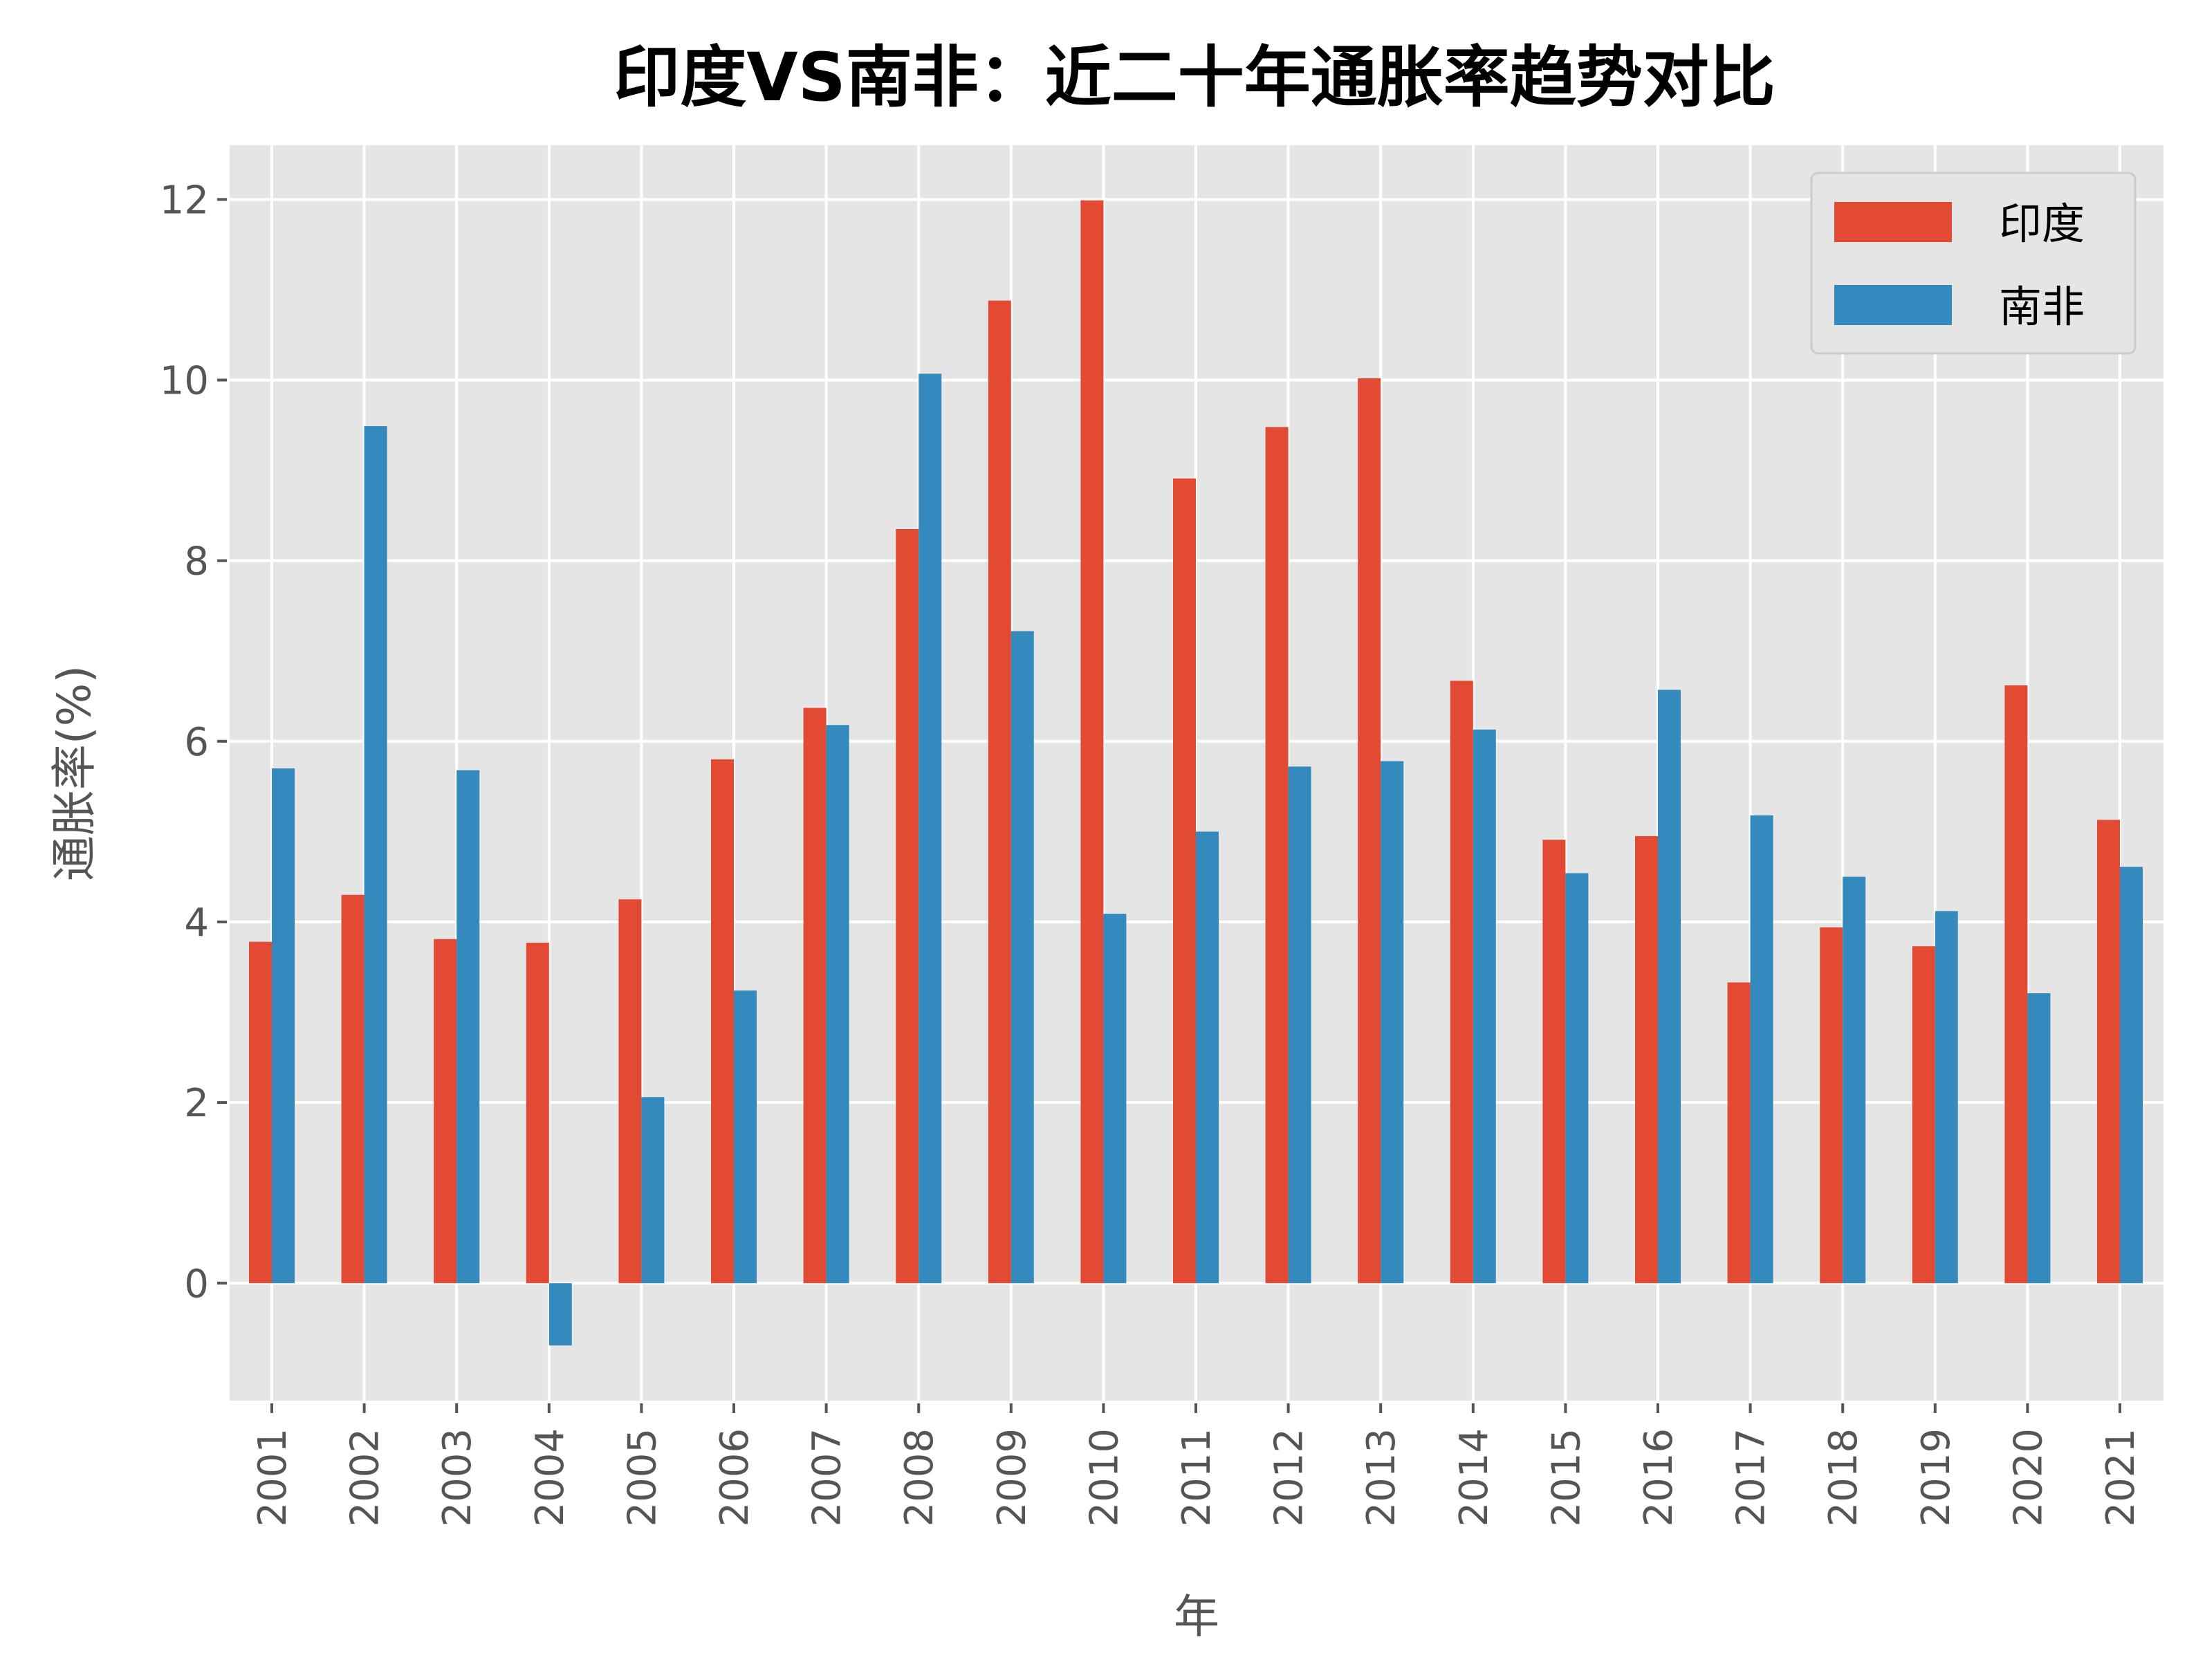 Image resolution: width=2196 pixels, height=1680 pixels. What do you see at coordinates (1474, 1477) in the screenshot?
I see `x-tick-label: 2014` at bounding box center [1474, 1477].